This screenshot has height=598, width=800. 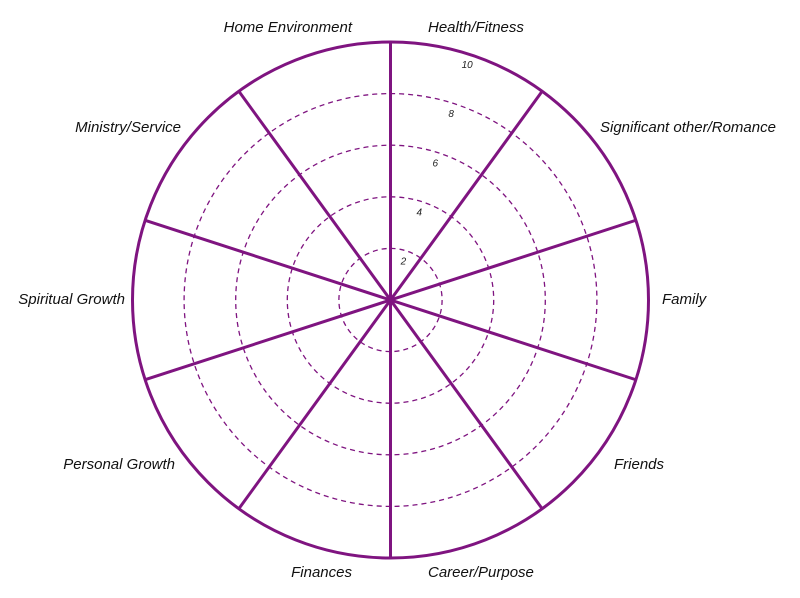 I want to click on tick-label-2: 2, so click(x=403, y=261).